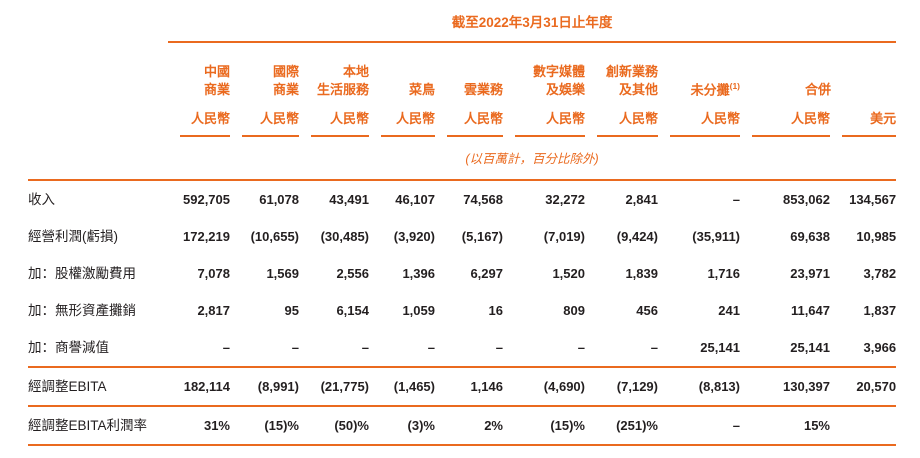 The width and height of the screenshot is (920, 458). I want to click on period-title: 截至2022年3月31日止年度, so click(532, 28).